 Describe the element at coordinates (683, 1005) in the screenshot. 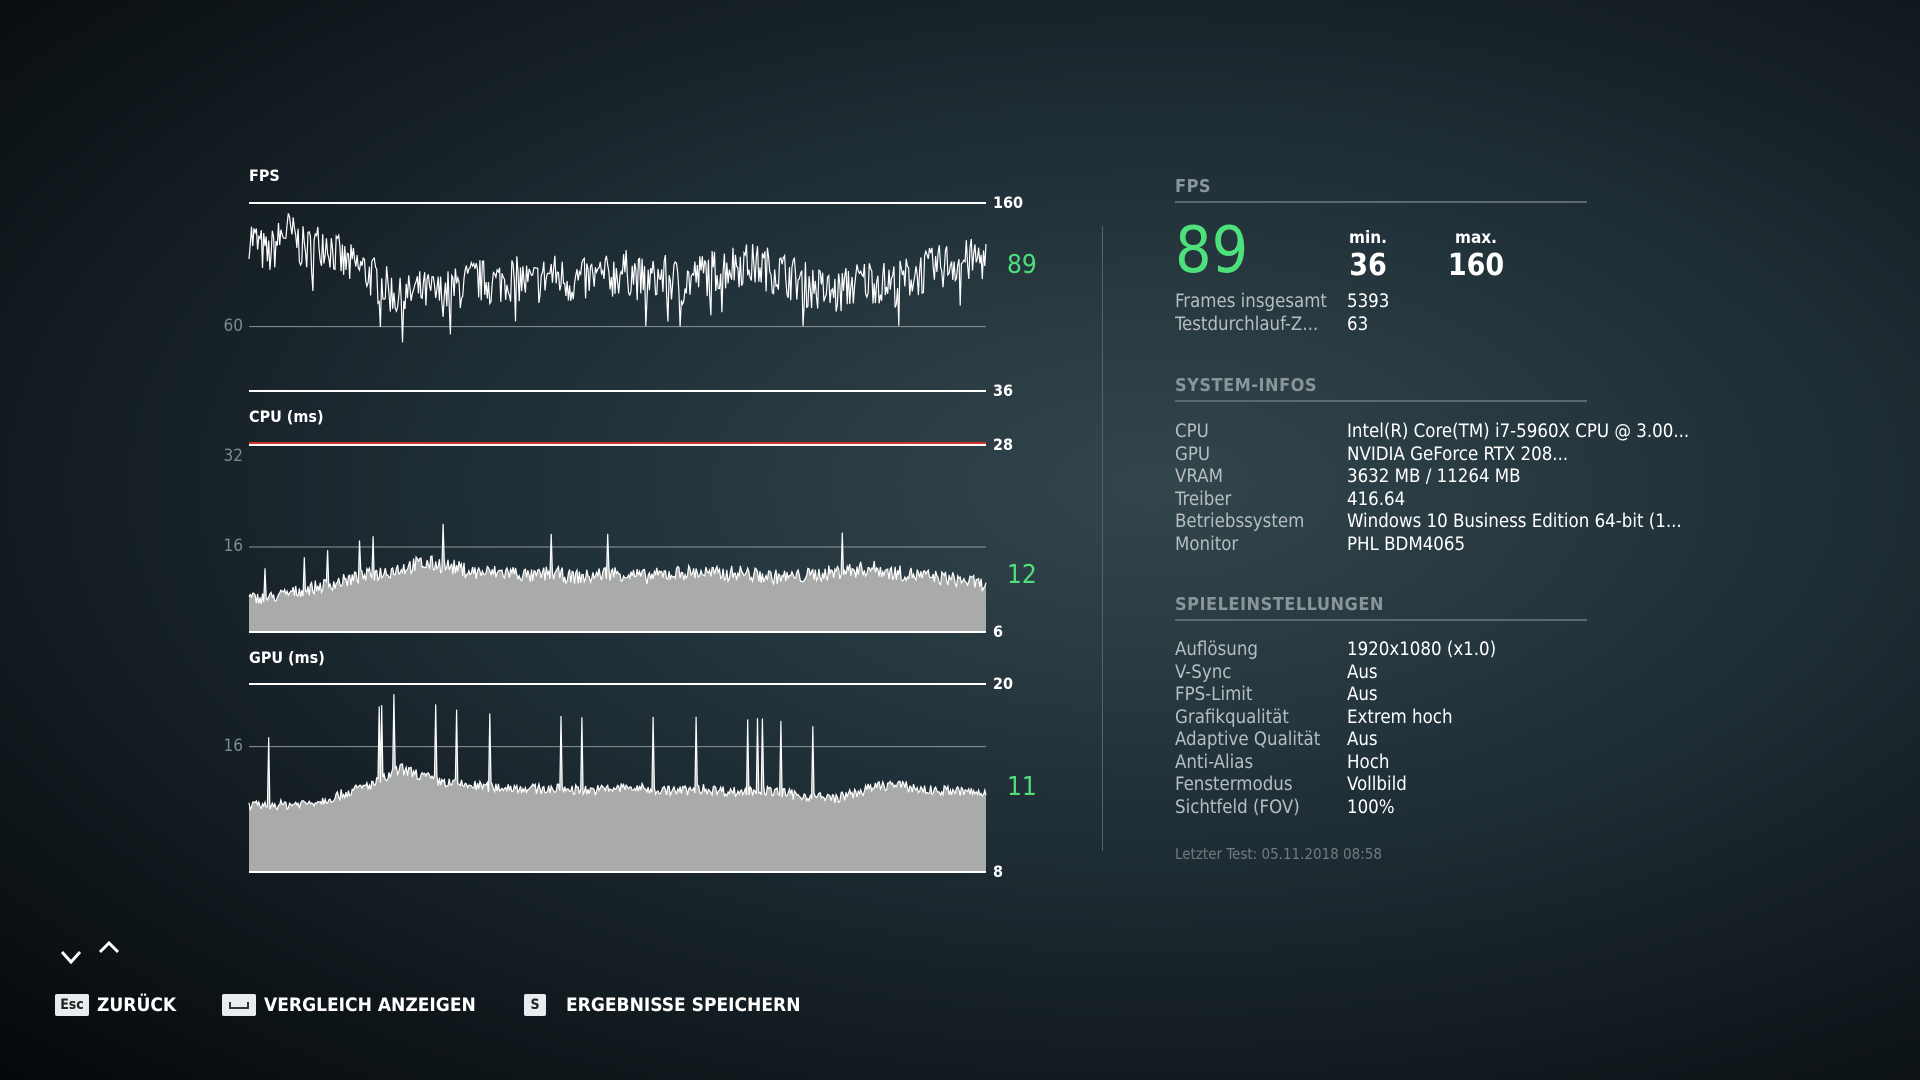

I see `save-label: ERGEBNISSE SPEICHERN` at that location.